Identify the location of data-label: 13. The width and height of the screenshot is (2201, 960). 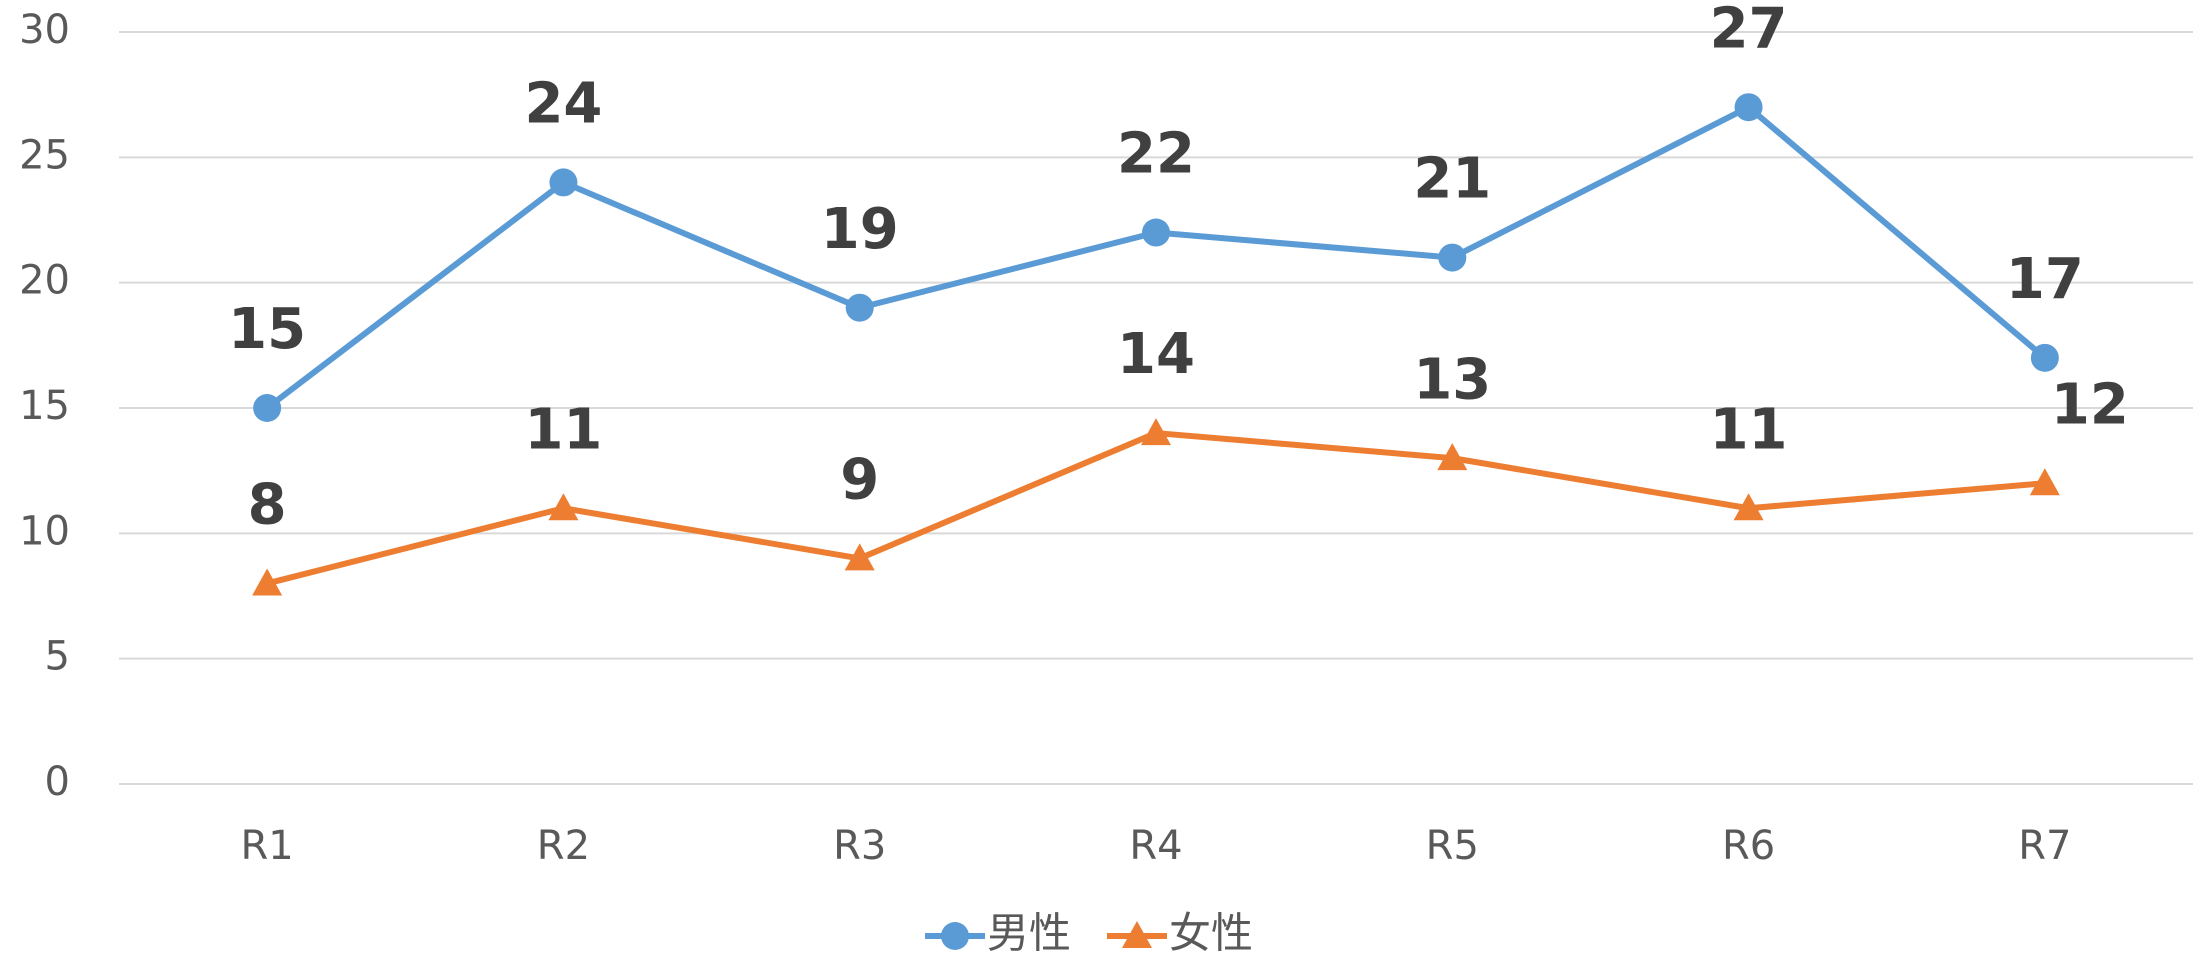
(1452, 379).